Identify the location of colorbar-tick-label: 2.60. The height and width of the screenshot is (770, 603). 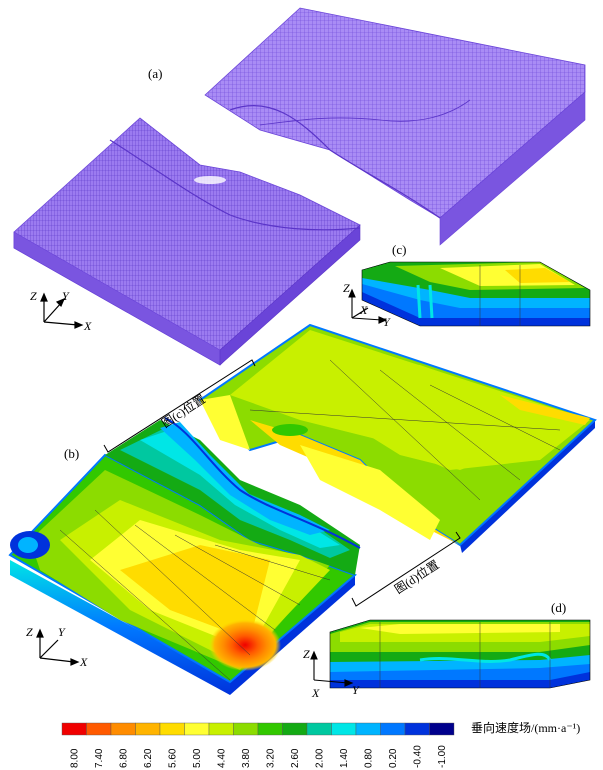
(295, 758).